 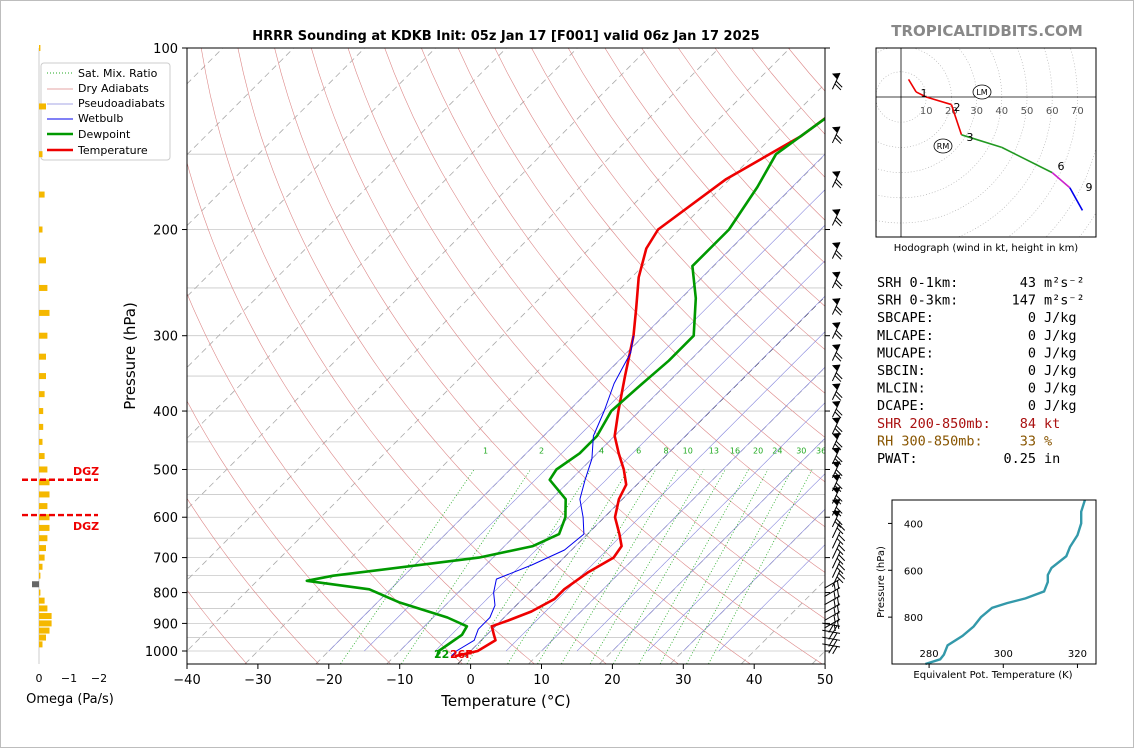 What do you see at coordinates (1006, 582) in the screenshot?
I see `theta-e-curve` at bounding box center [1006, 582].